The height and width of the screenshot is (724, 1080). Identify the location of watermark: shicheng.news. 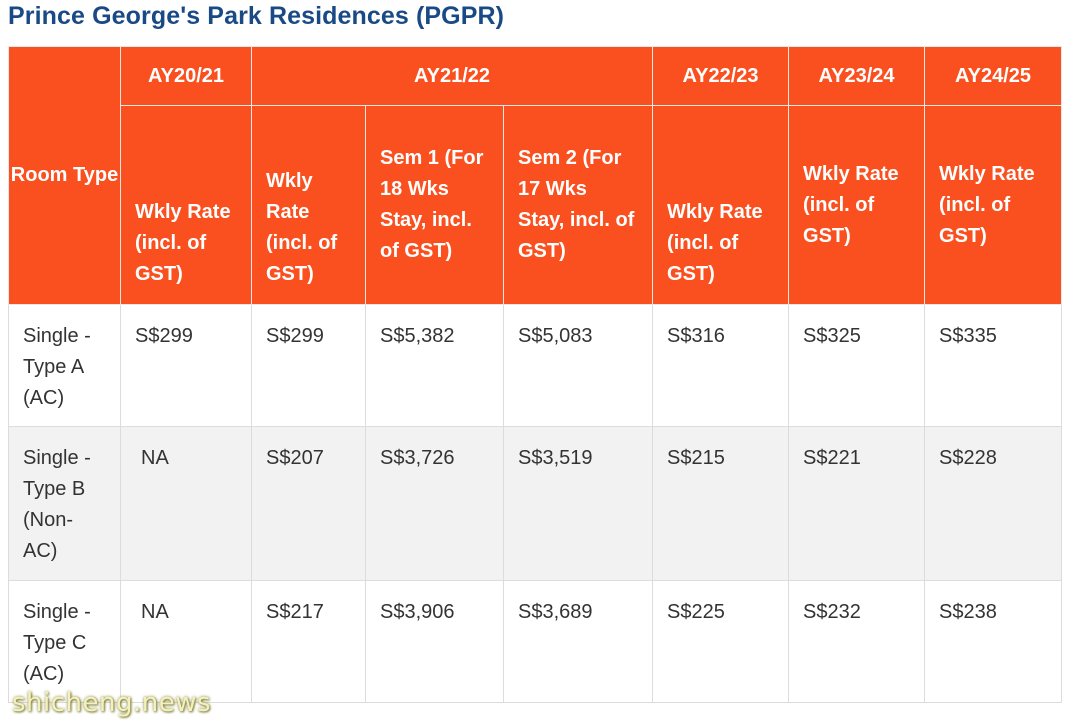
(112, 703).